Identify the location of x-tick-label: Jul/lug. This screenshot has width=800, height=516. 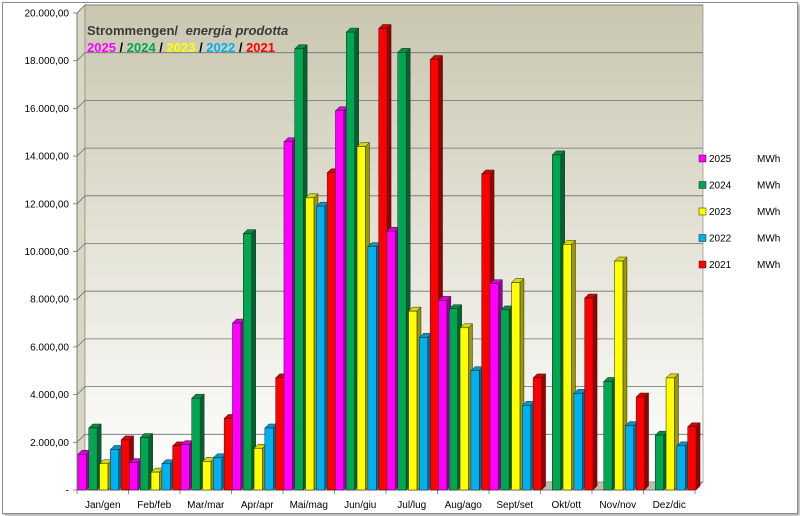
(411, 505).